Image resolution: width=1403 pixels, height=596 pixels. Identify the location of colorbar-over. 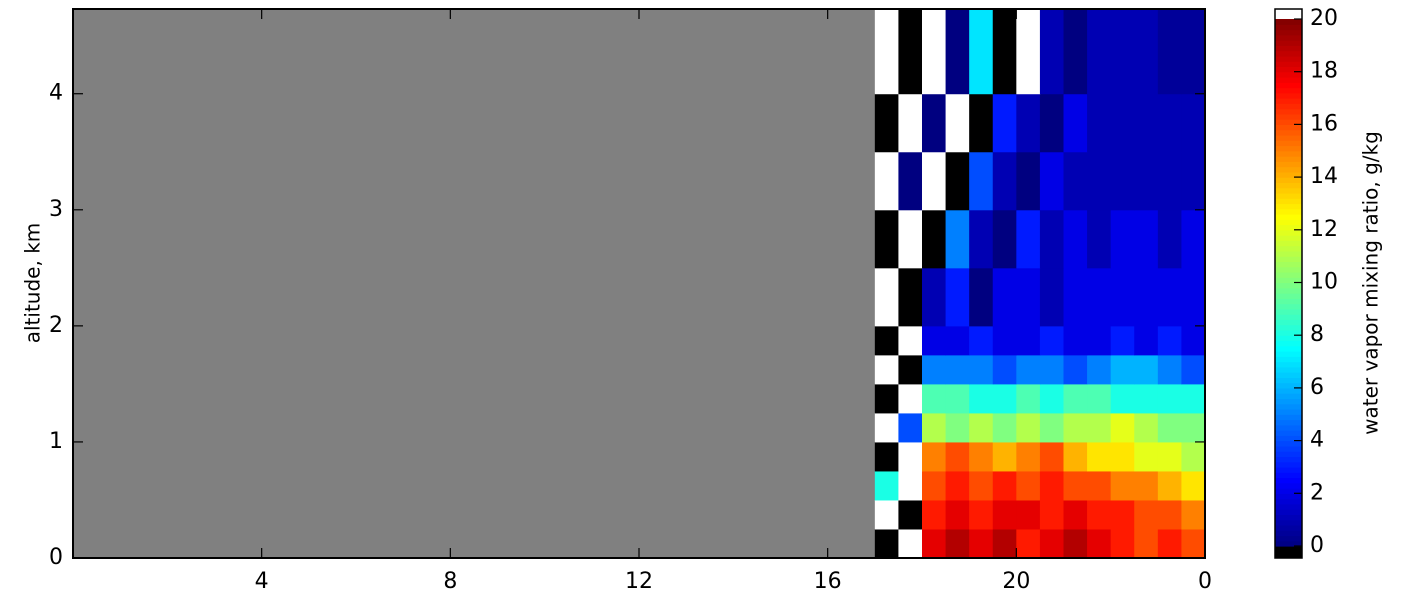
(1288, 14).